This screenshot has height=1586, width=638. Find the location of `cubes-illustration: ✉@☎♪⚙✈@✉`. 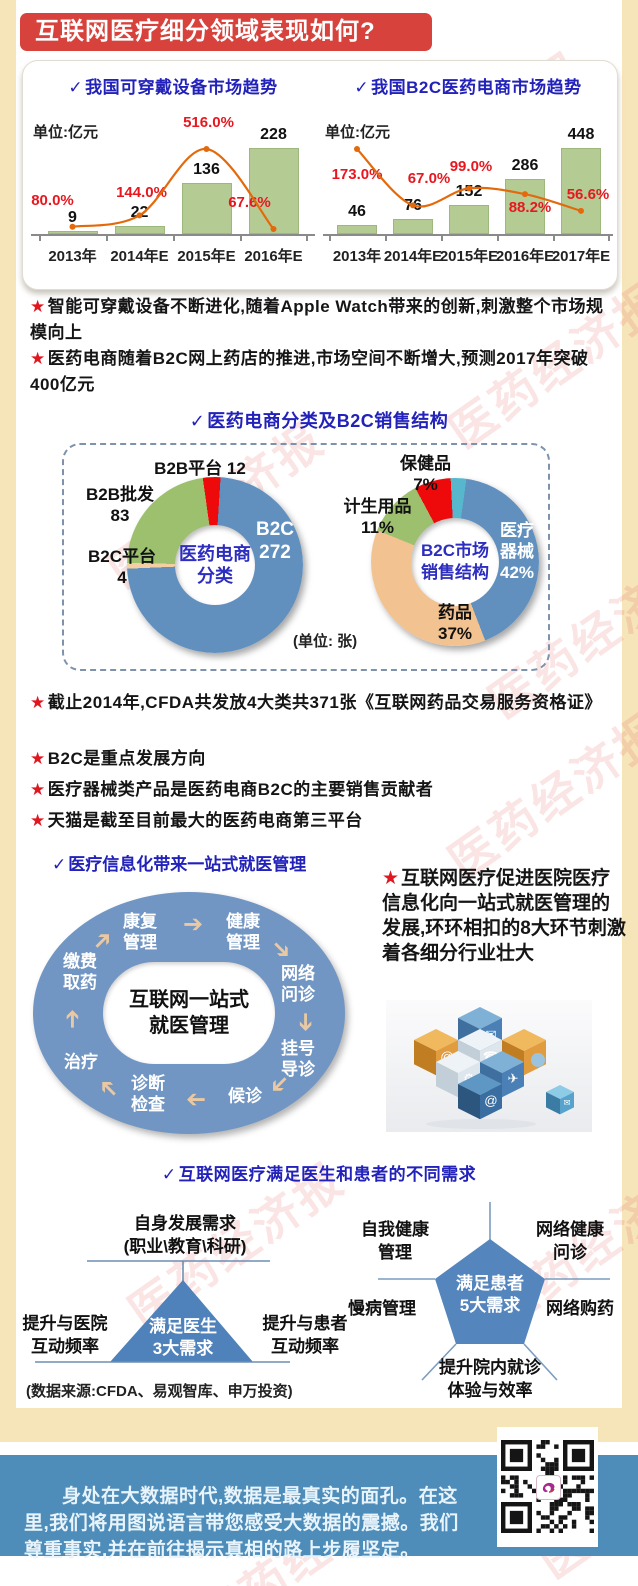

cubes-illustration: ✉@☎♪⚙✈@✉ is located at coordinates (489, 1066).